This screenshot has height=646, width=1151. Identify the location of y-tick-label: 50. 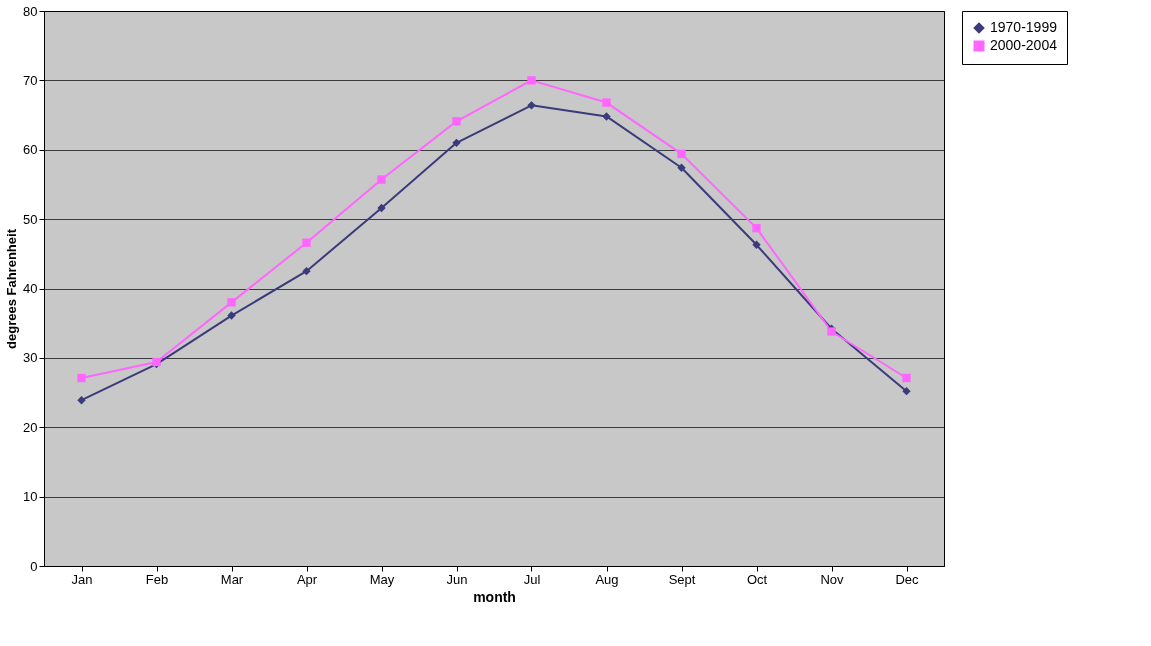
(30, 219).